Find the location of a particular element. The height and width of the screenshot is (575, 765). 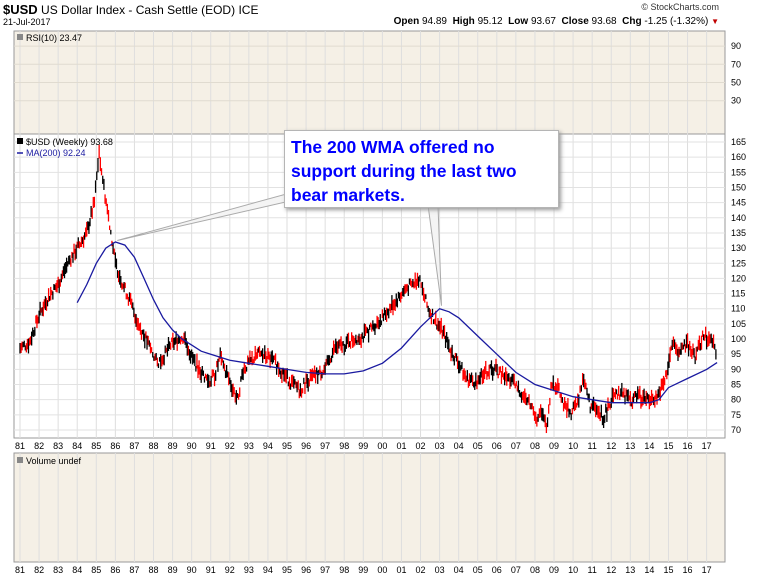

callout-line: support during the last two is located at coordinates (404, 171).